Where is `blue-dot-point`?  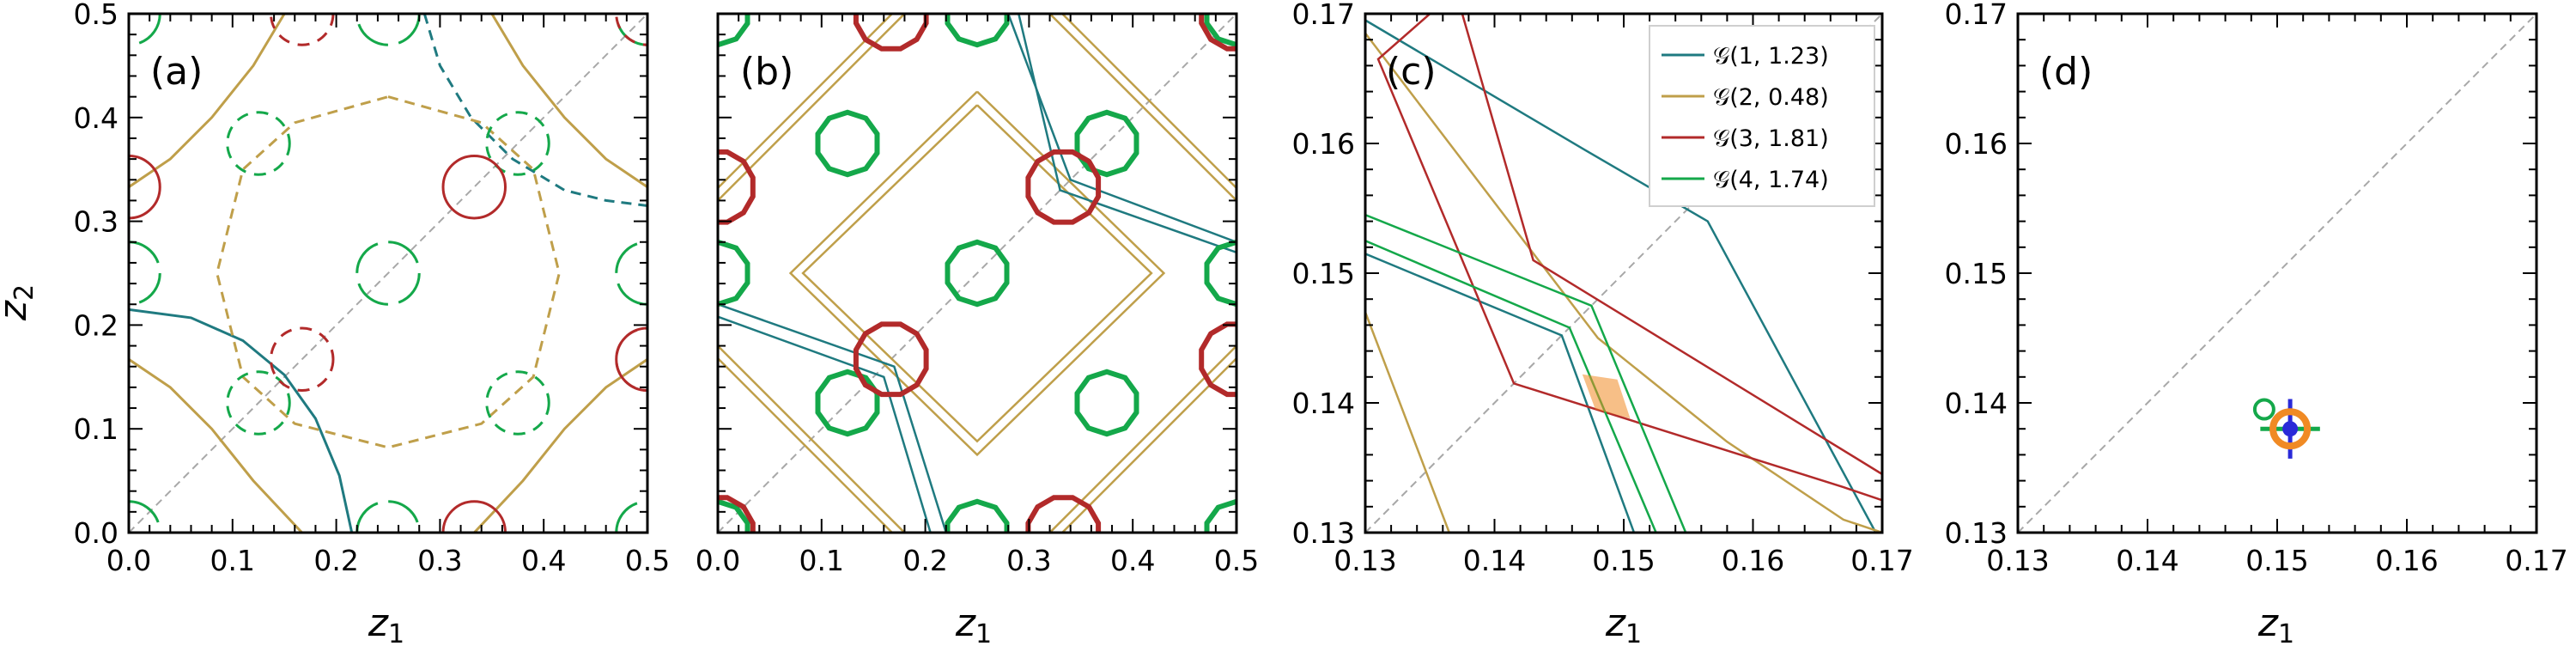
blue-dot-point is located at coordinates (2290, 429).